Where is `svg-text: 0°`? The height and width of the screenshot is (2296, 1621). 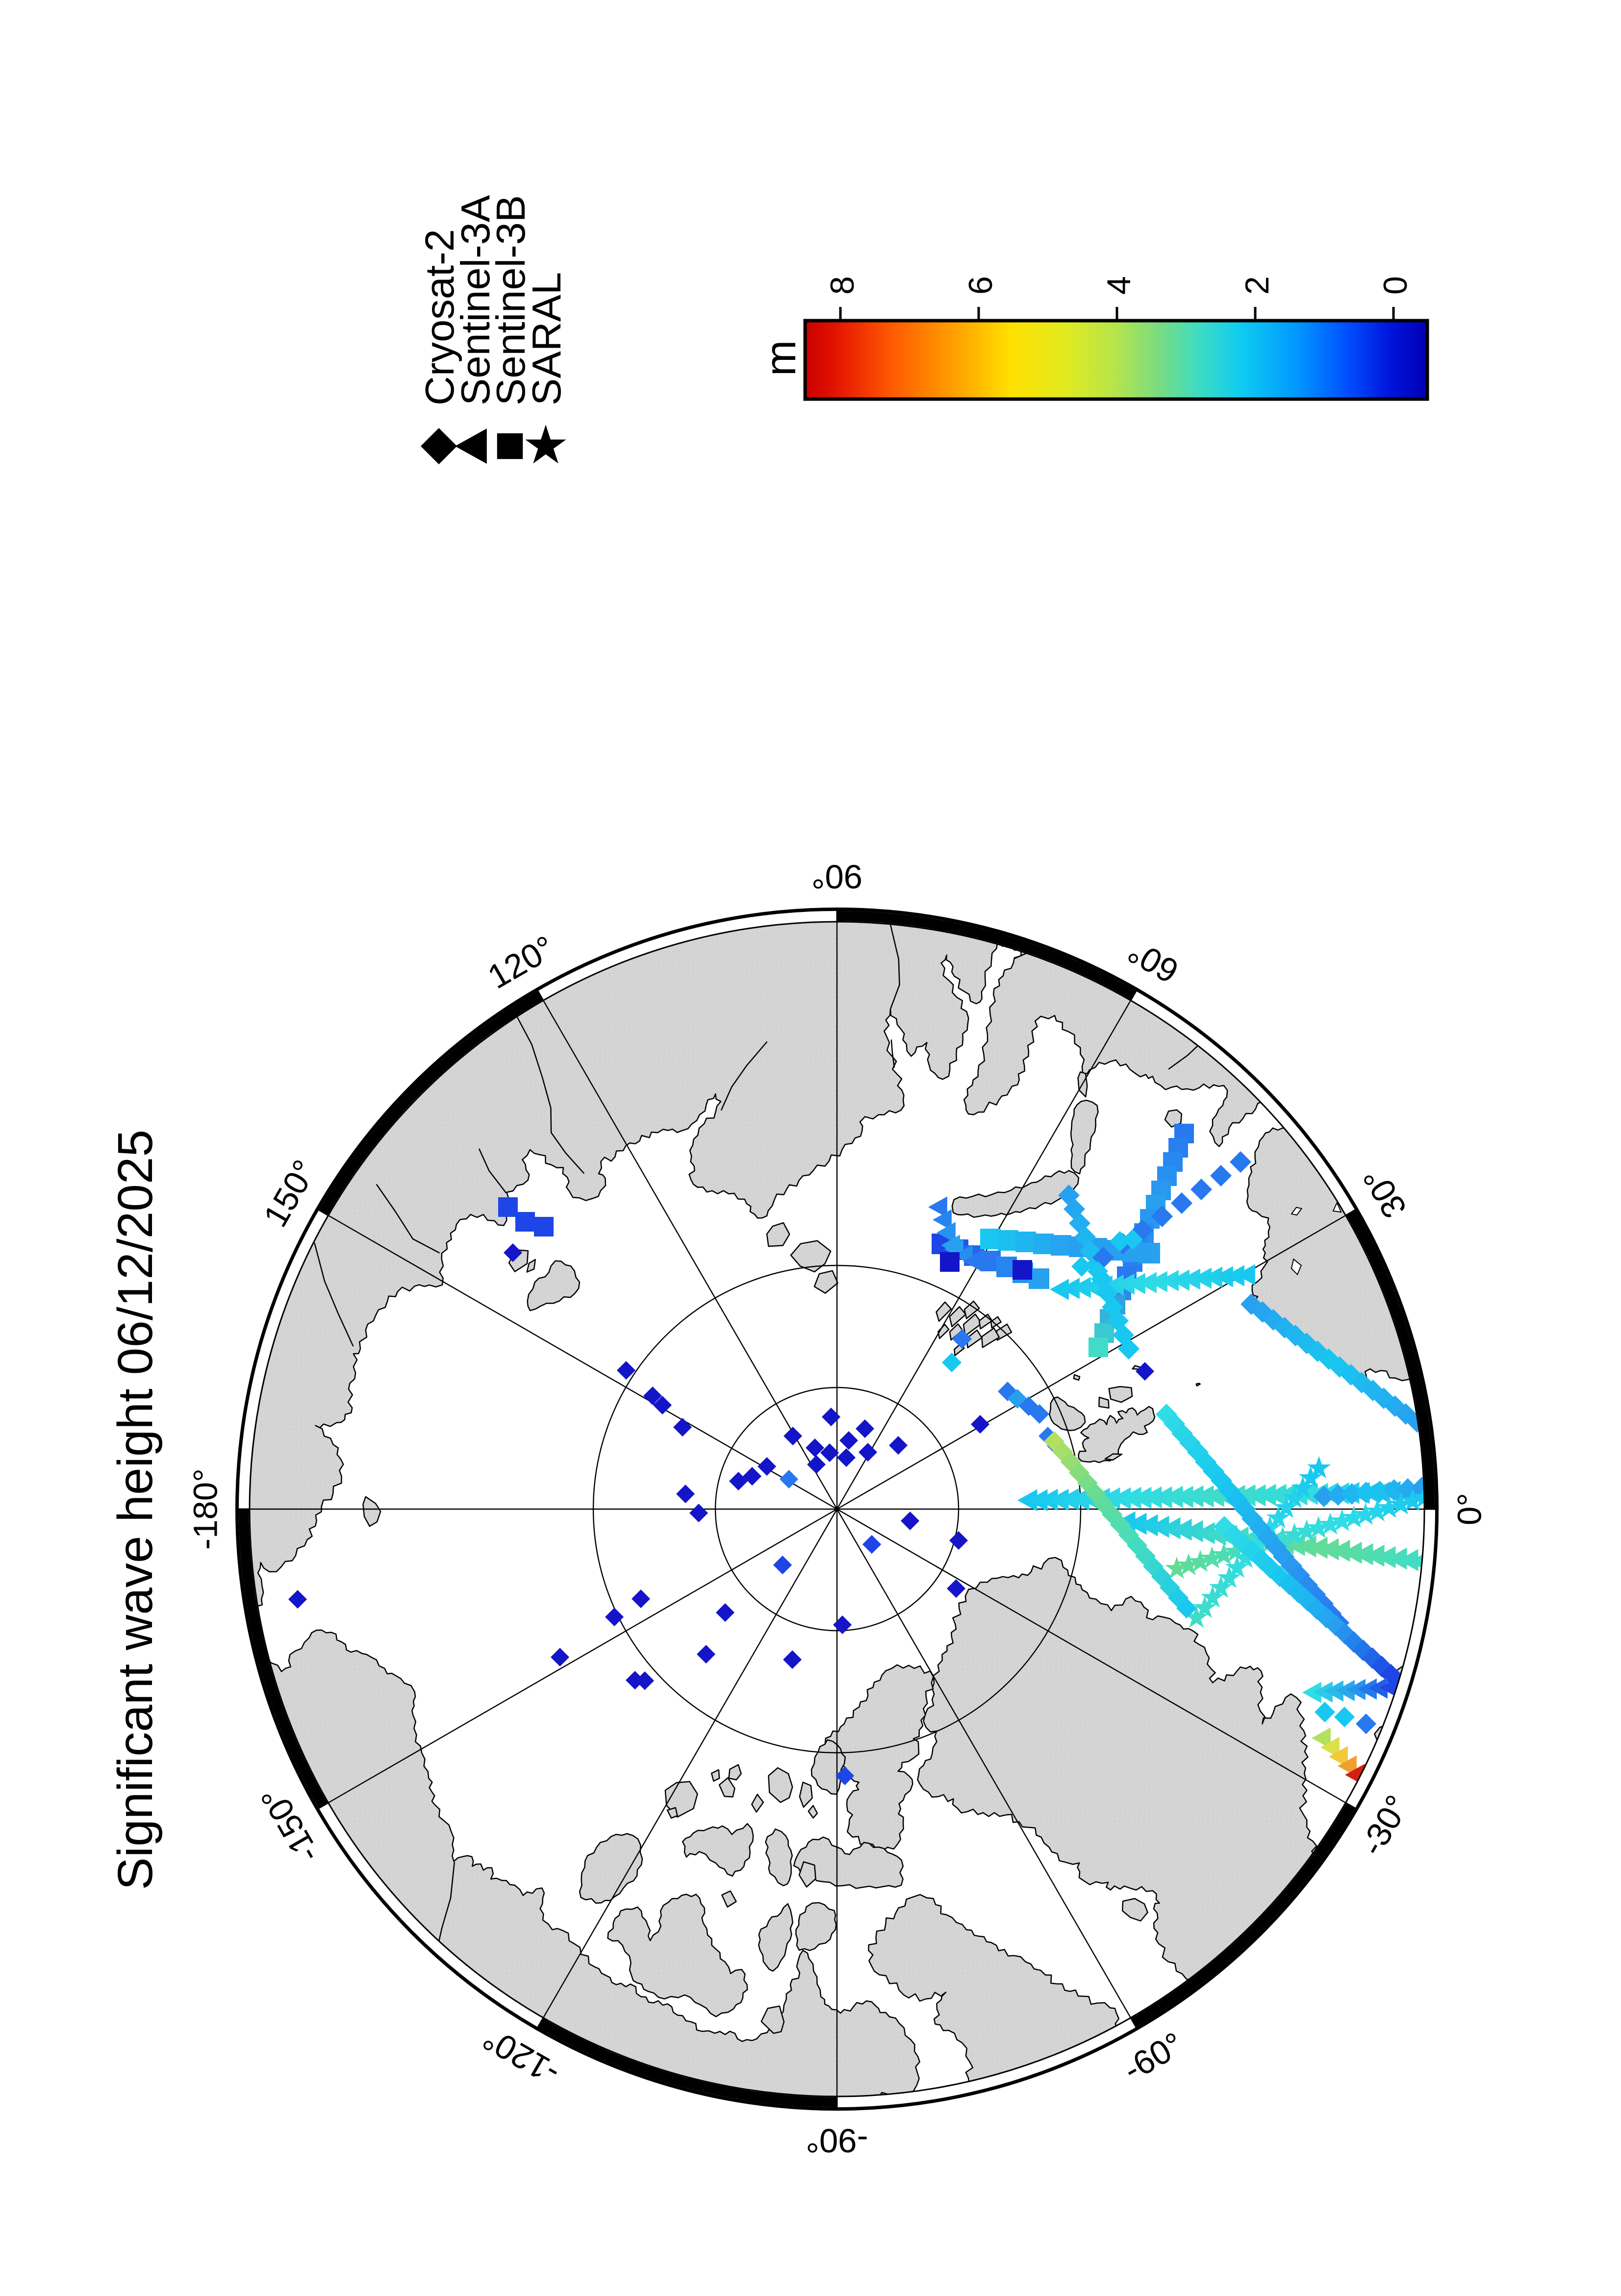 svg-text: 0° is located at coordinates (1470, 1509).